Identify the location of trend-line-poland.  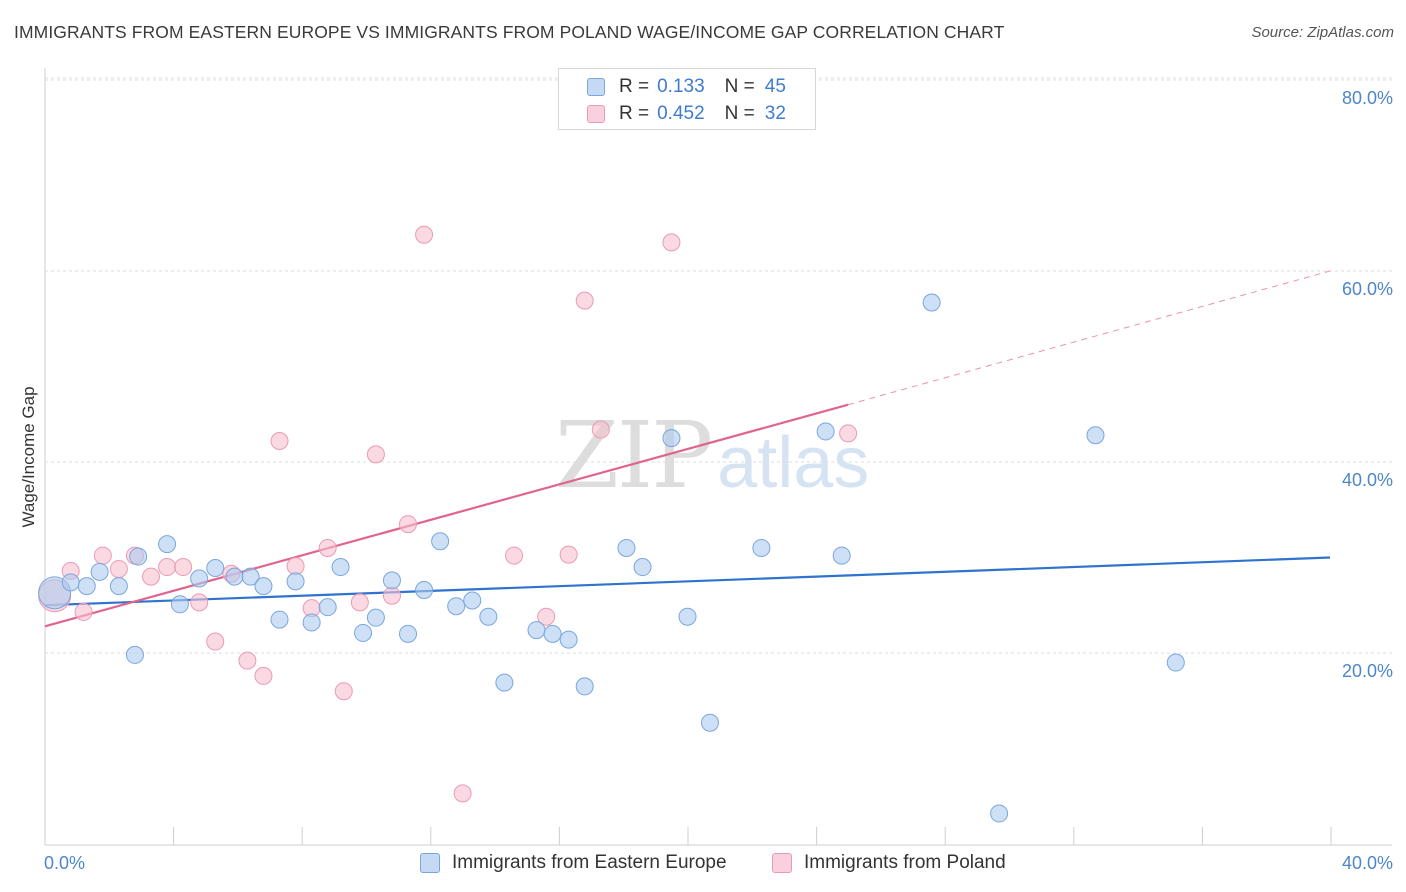
(446, 515).